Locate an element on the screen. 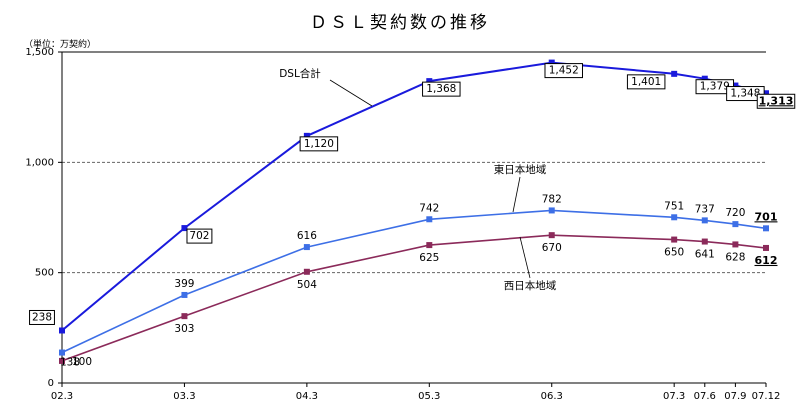  data-label: 625 is located at coordinates (429, 258).